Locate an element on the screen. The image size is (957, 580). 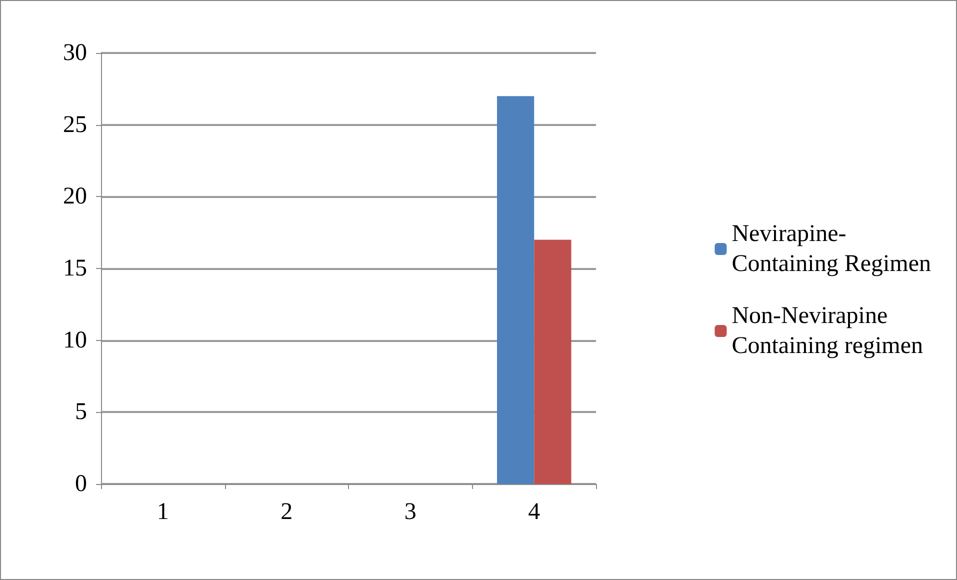
x-tick-label: 3 is located at coordinates (410, 512).